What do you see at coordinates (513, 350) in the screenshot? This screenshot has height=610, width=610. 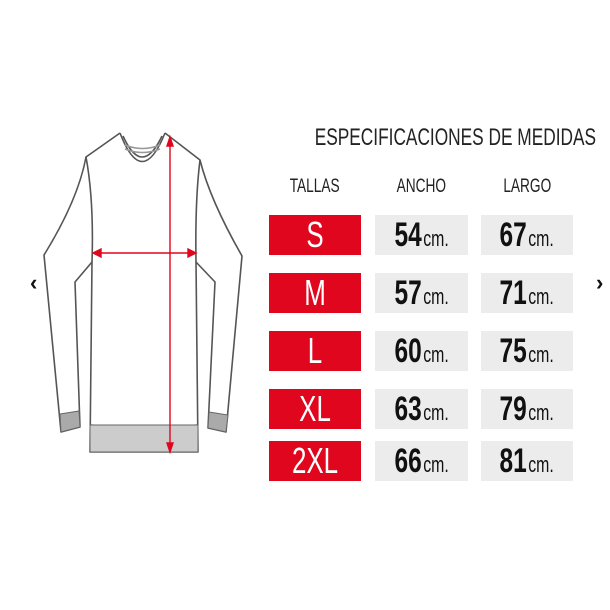 I see `length-value: 75` at bounding box center [513, 350].